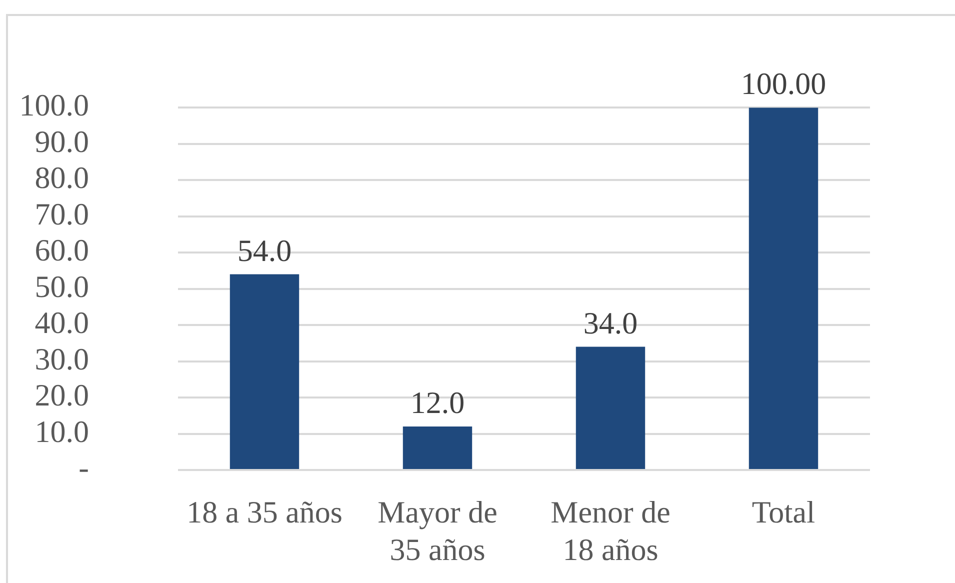 This screenshot has width=955, height=583. I want to click on y-tick-label: 20.0, so click(61, 395).